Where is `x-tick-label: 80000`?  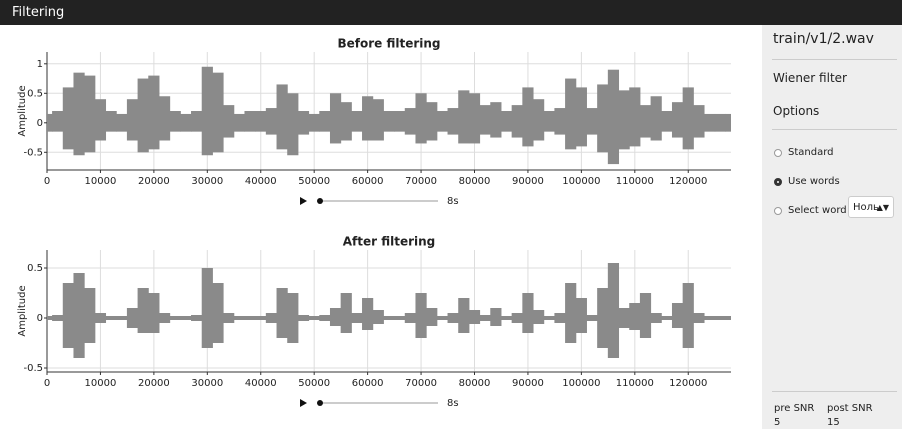 x-tick-label: 80000 is located at coordinates (475, 383).